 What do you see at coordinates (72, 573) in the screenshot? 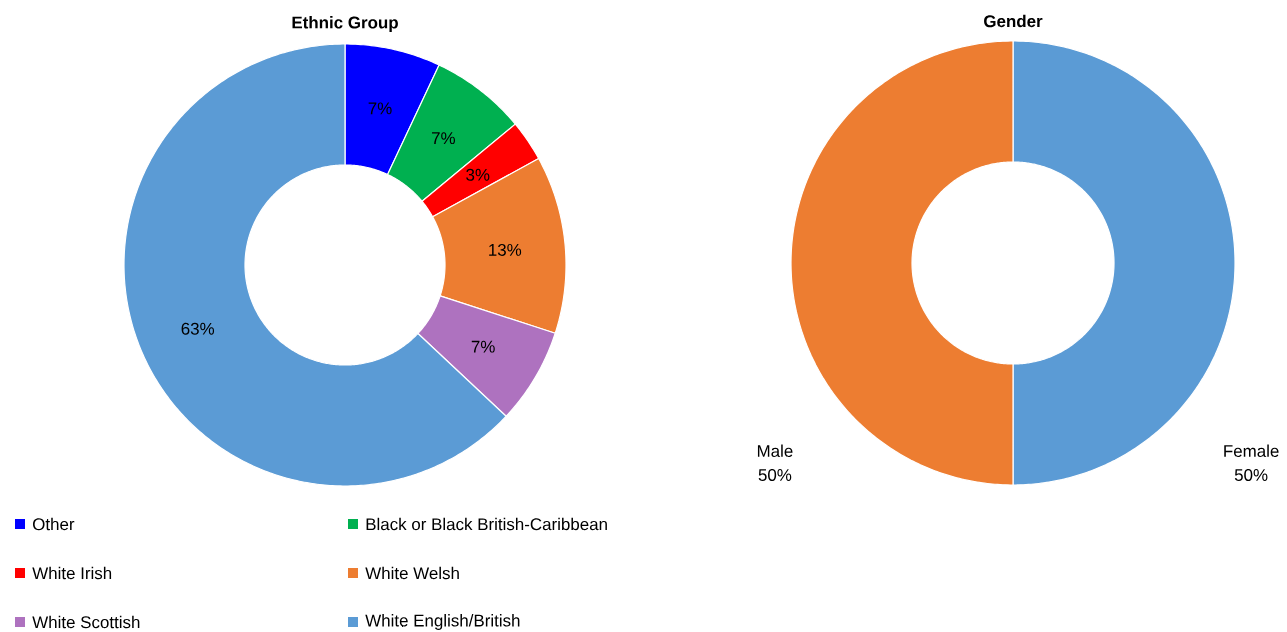
I see `legend-label: White Irish` at bounding box center [72, 573].